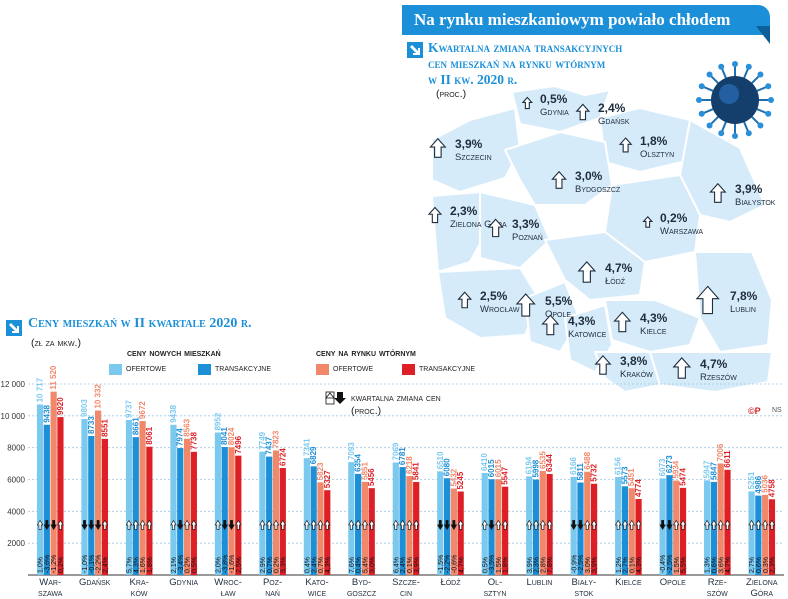 This screenshot has height=599, width=788. I want to click on bar-value-label: 9672, so click(142, 410).